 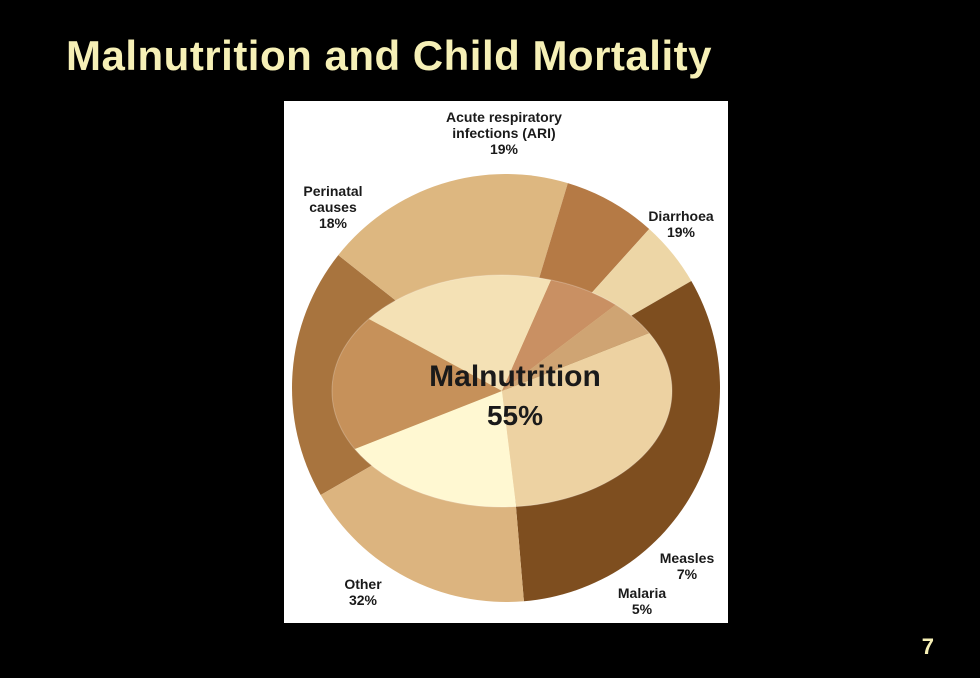 I want to click on inner-slices, so click(x=502, y=391).